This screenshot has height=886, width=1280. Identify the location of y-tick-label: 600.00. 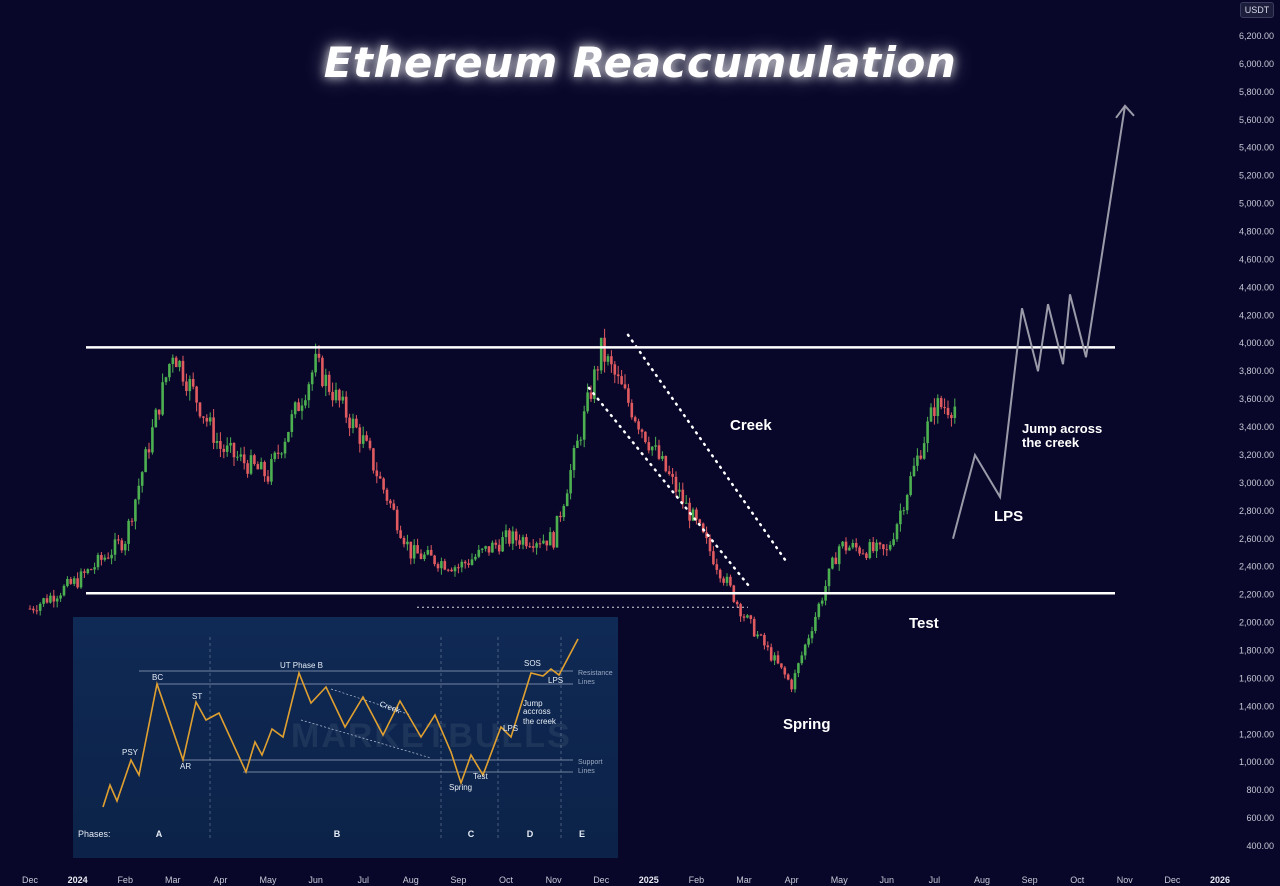
(1260, 818).